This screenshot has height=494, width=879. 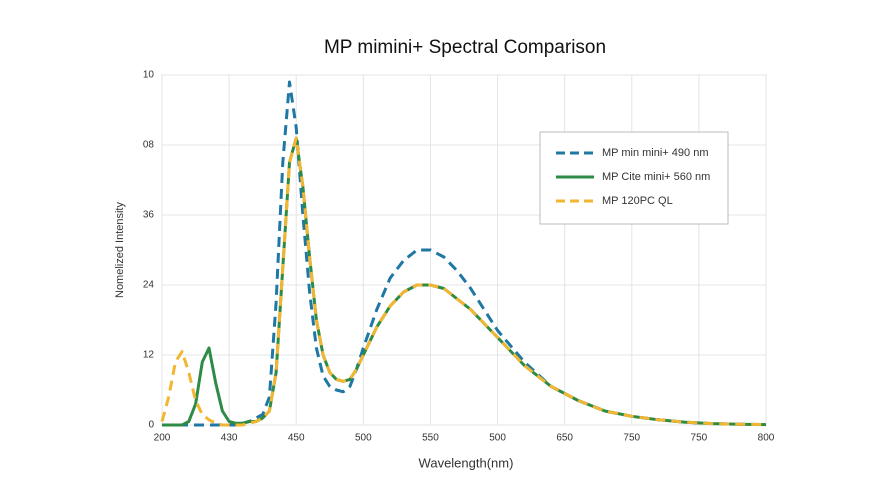 What do you see at coordinates (465, 47) in the screenshot?
I see `chart-title: MP mimini+ Spectral Comparison` at bounding box center [465, 47].